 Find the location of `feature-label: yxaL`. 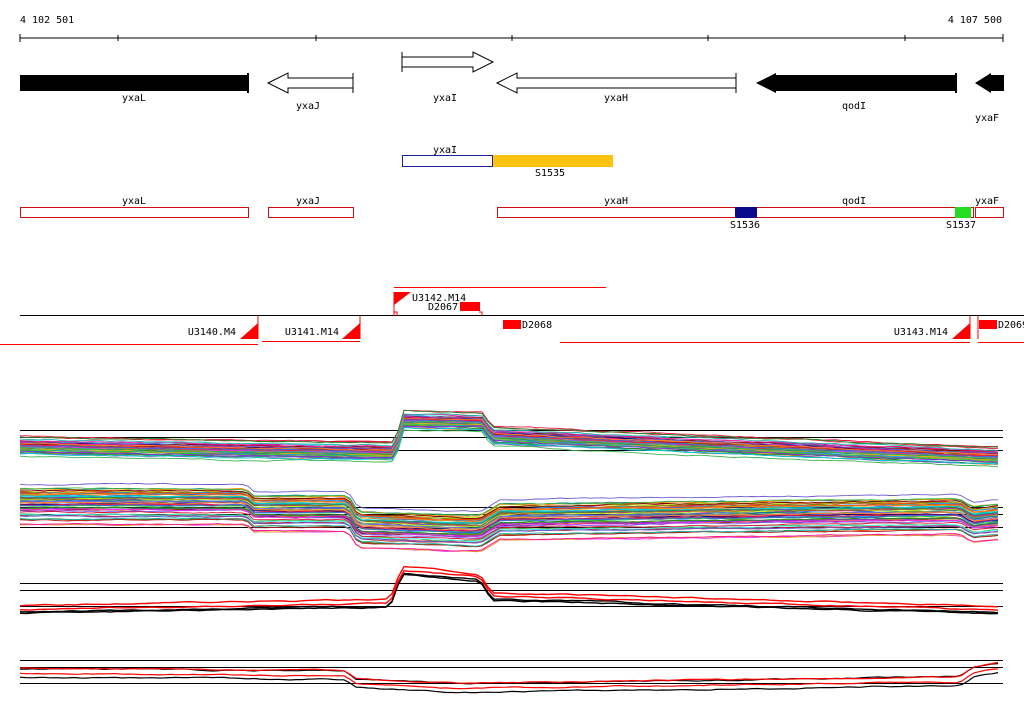

feature-label: yxaL is located at coordinates (134, 201).